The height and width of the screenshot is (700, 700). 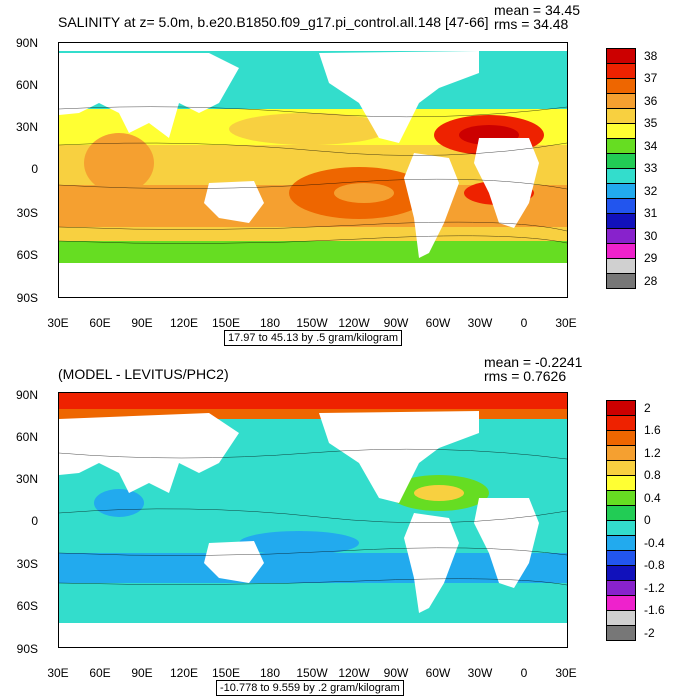 What do you see at coordinates (652, 475) in the screenshot?
I see `colorbar-label: 0.8` at bounding box center [652, 475].